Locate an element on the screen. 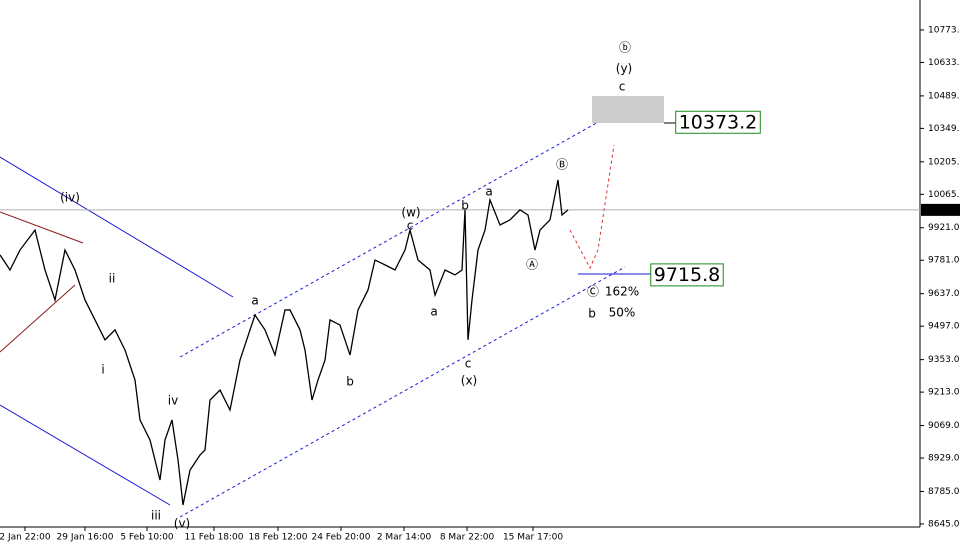 The width and height of the screenshot is (960, 548). wave-label: (y) is located at coordinates (624, 68).